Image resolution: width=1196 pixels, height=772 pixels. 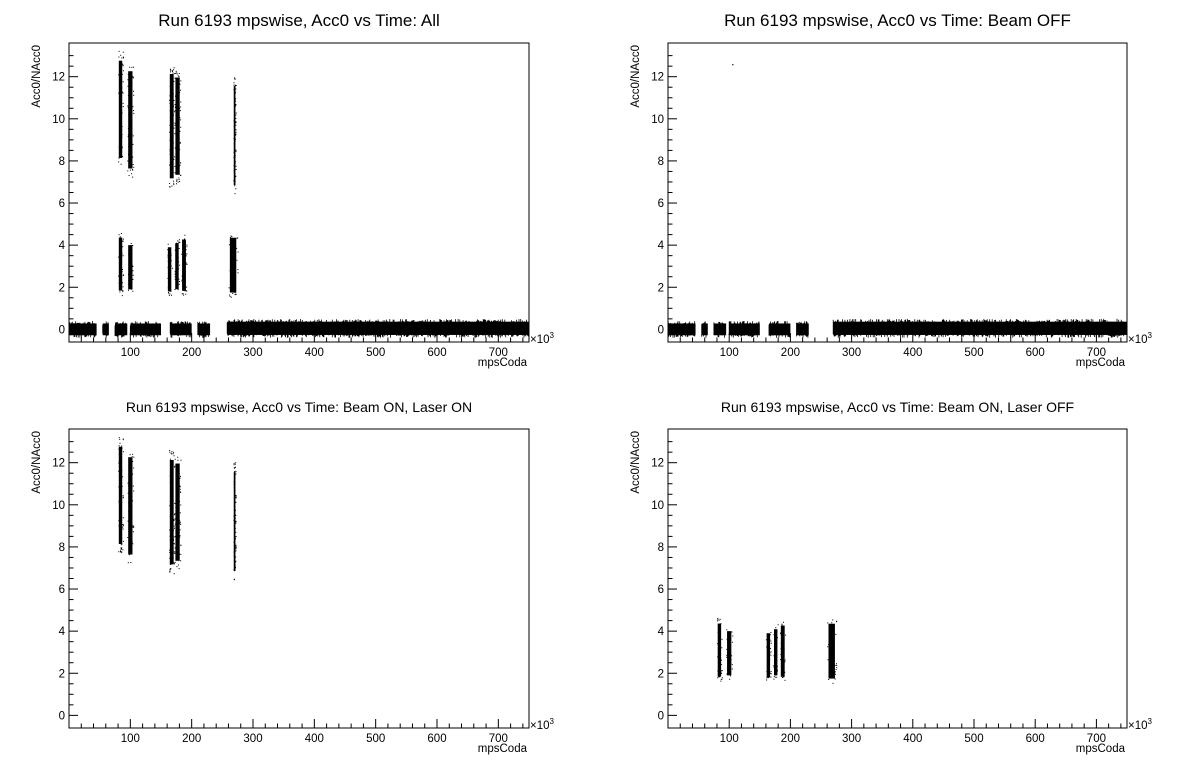 I want to click on data-point-band, so click(x=704, y=329).